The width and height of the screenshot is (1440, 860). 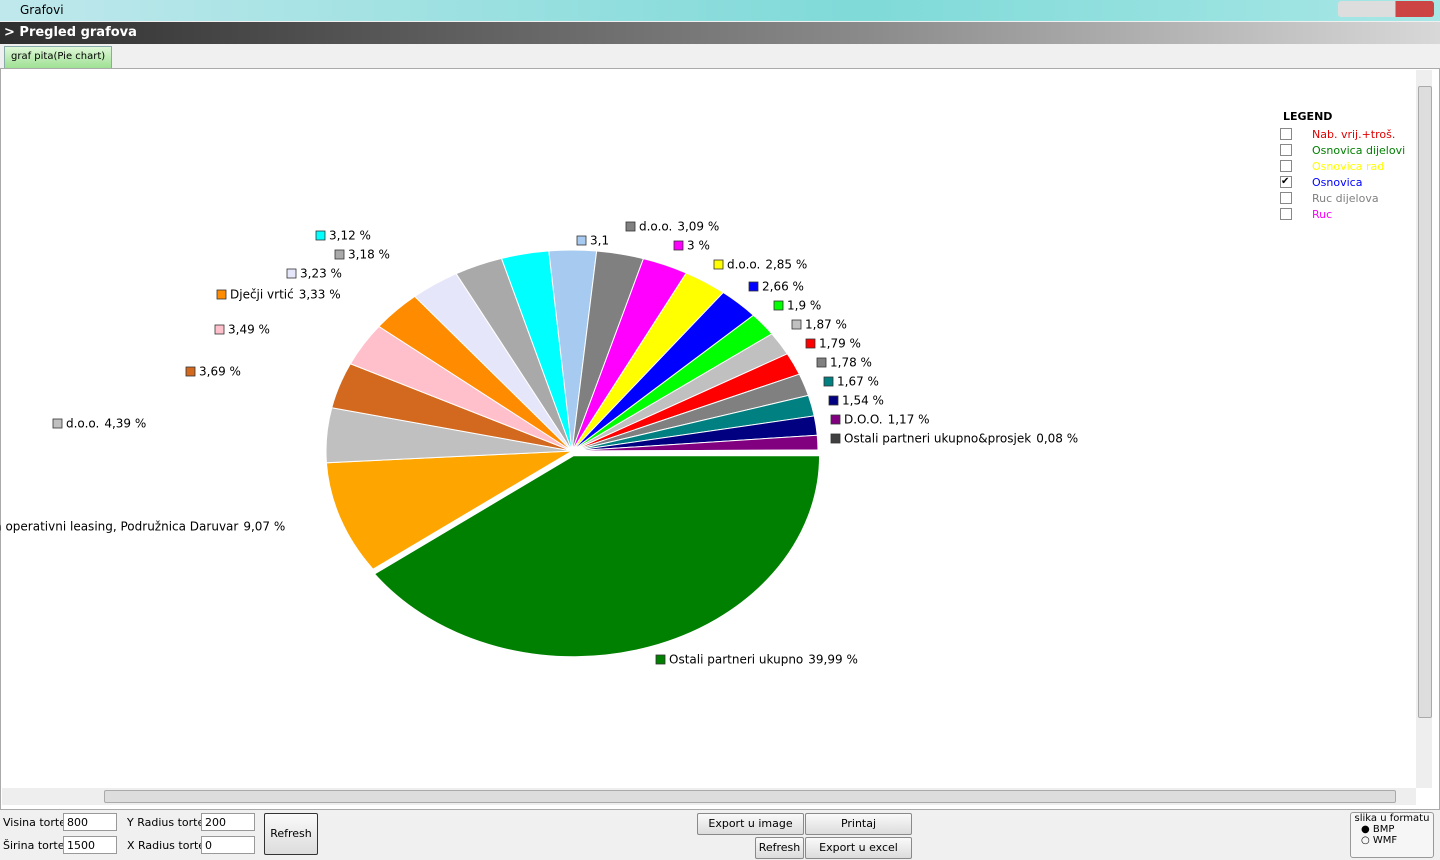 What do you see at coordinates (1337, 182) in the screenshot?
I see `legend-label: Osnovica` at bounding box center [1337, 182].